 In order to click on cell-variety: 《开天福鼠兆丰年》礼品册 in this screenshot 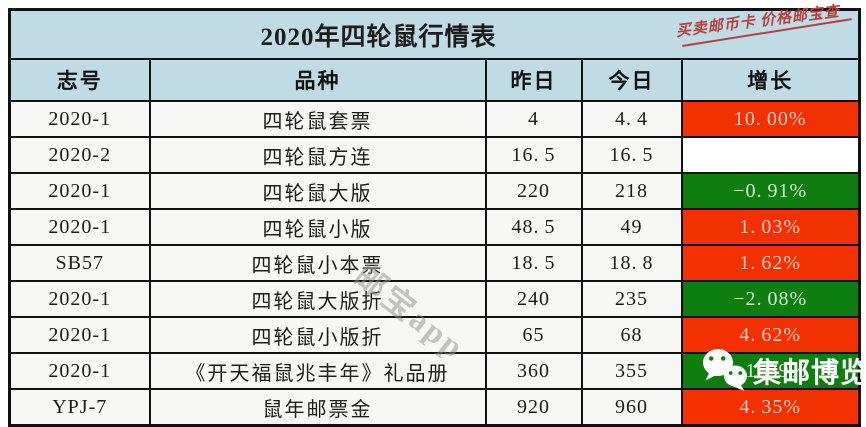, I will do `click(317, 371)`.